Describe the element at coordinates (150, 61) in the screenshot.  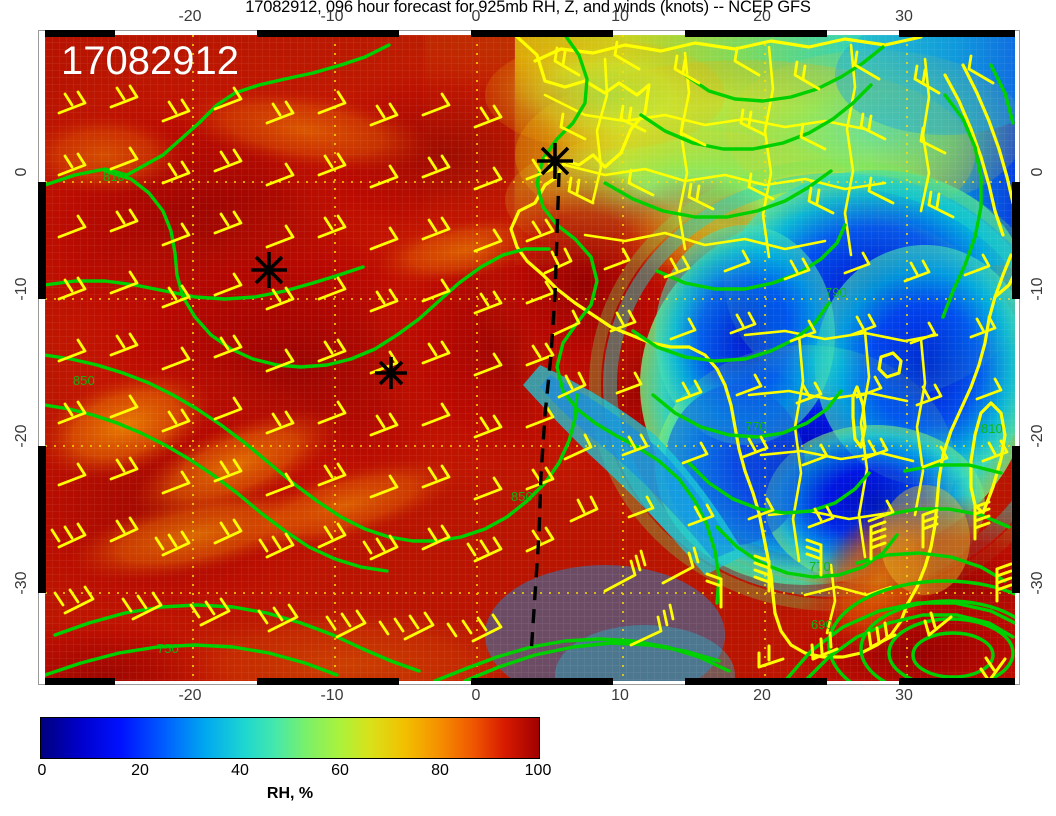
I see `forecast-datestamp: 17082912` at that location.